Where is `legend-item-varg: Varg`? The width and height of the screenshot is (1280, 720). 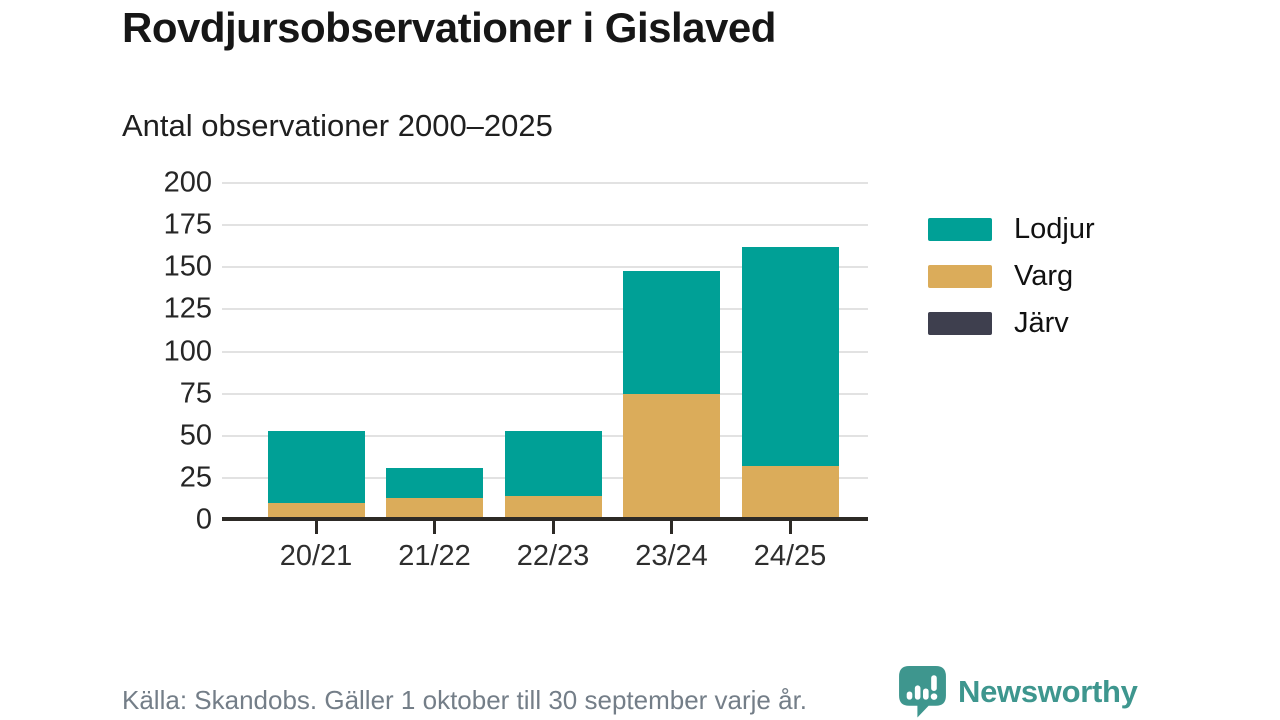
legend-item-varg: Varg is located at coordinates (1011, 276).